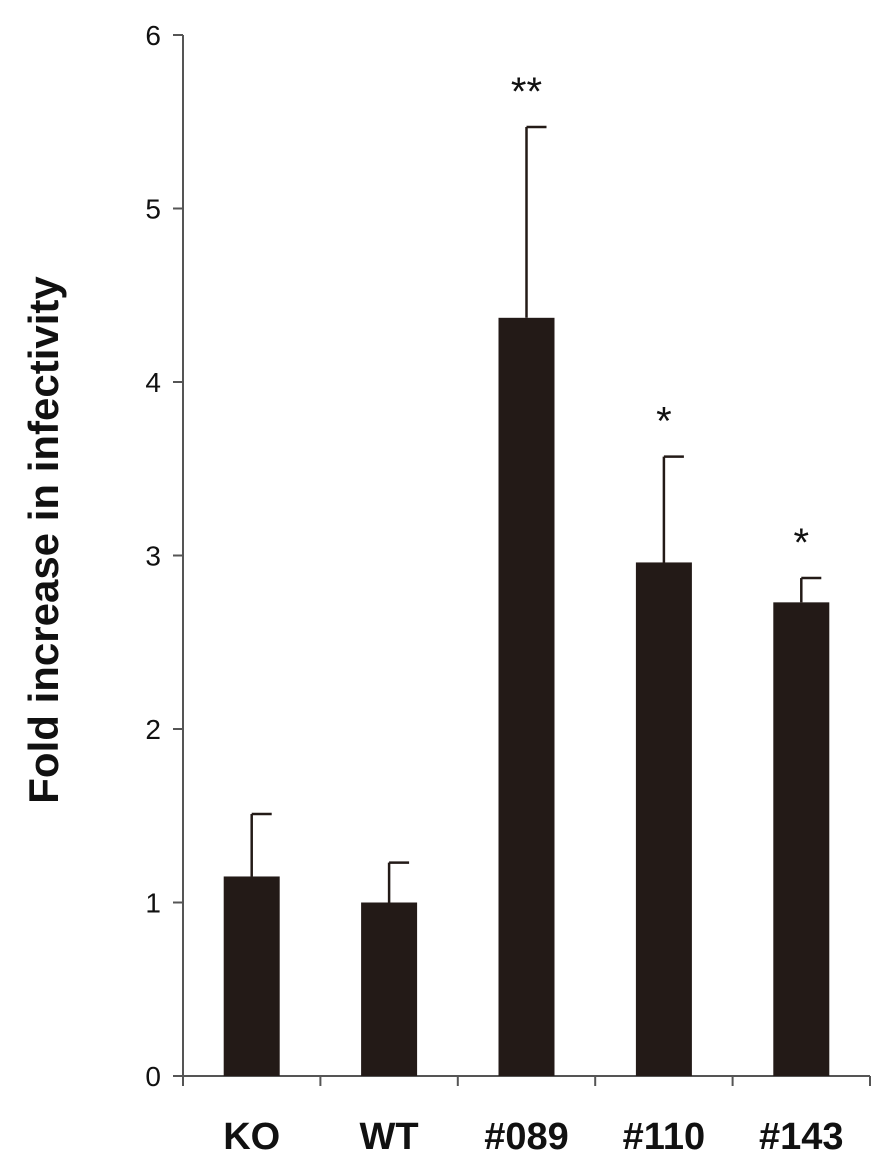 Image resolution: width=892 pixels, height=1169 pixels. What do you see at coordinates (153, 903) in the screenshot?
I see `y-tick-label: 1` at bounding box center [153, 903].